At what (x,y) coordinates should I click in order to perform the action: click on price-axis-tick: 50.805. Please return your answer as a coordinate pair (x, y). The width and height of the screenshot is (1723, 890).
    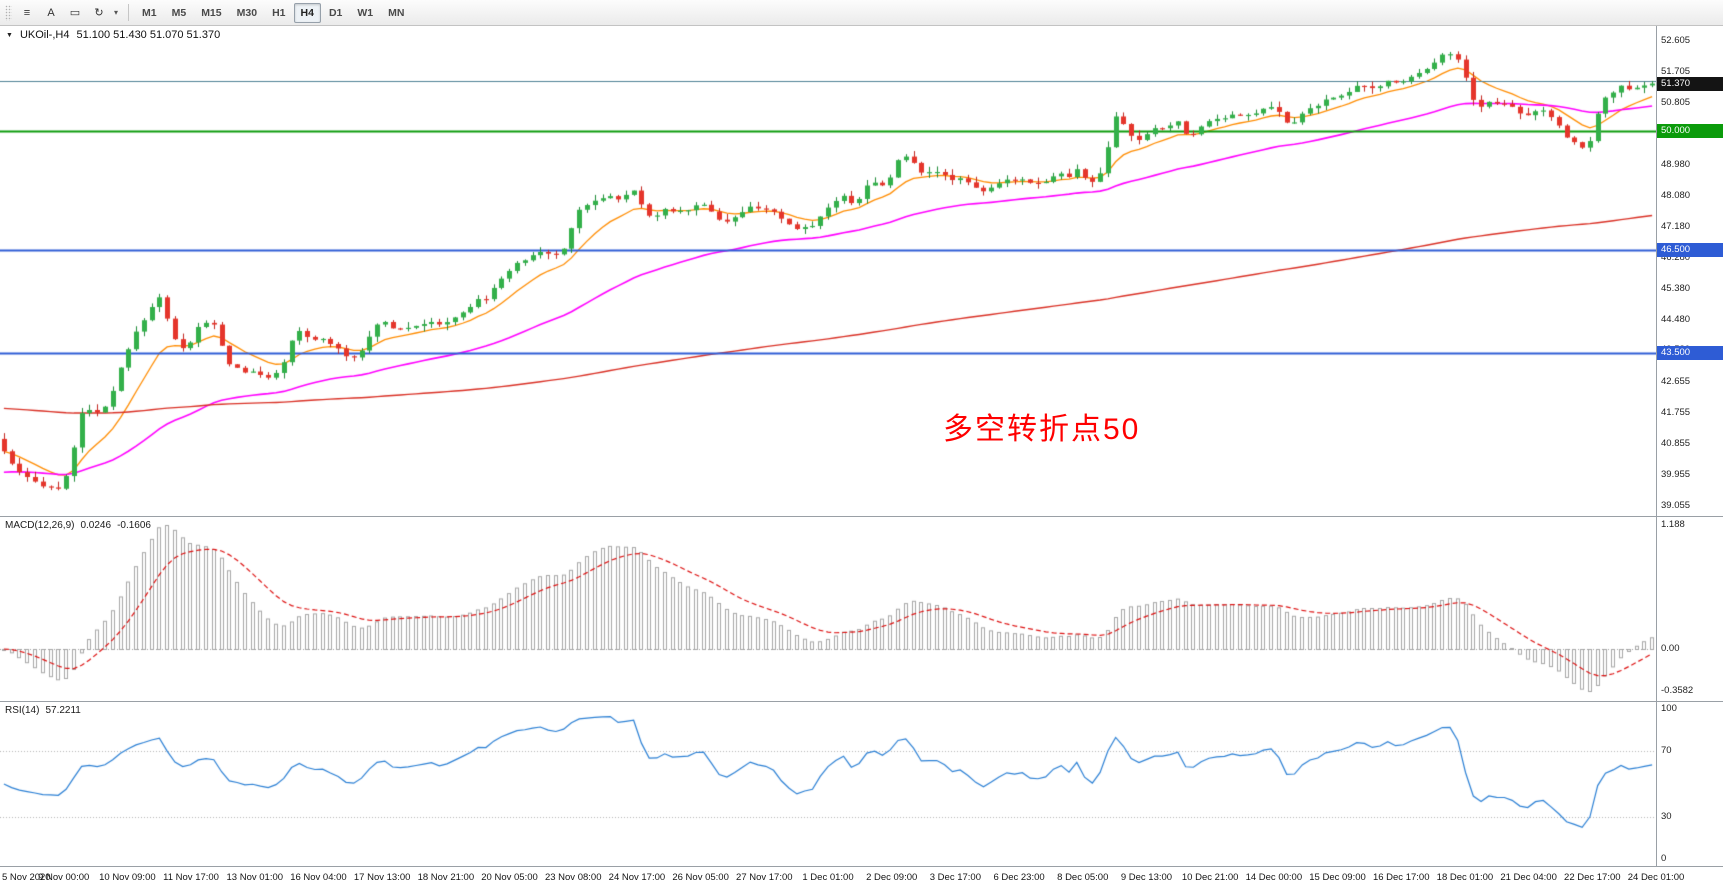
    Looking at the image, I should click on (1676, 102).